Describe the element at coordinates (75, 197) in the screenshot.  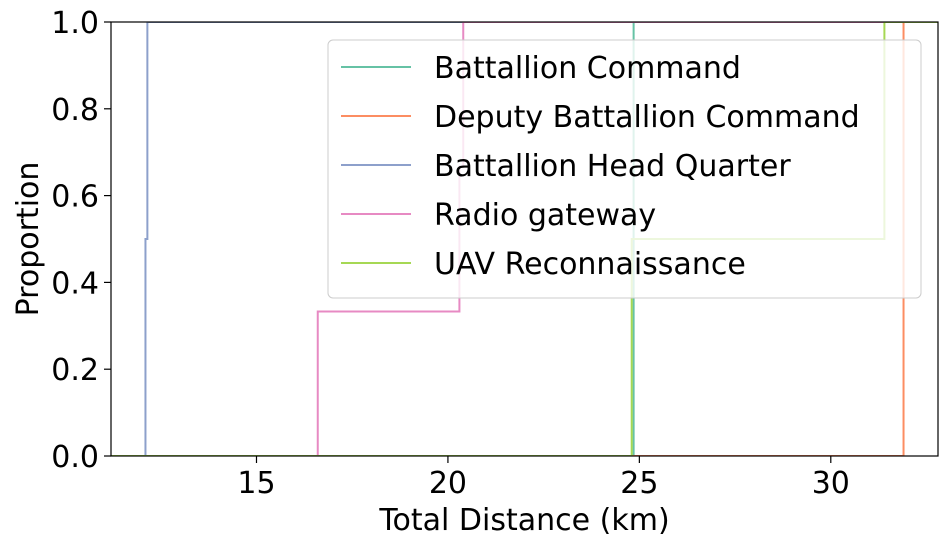
I see `y-tick-label: 0.6` at that location.